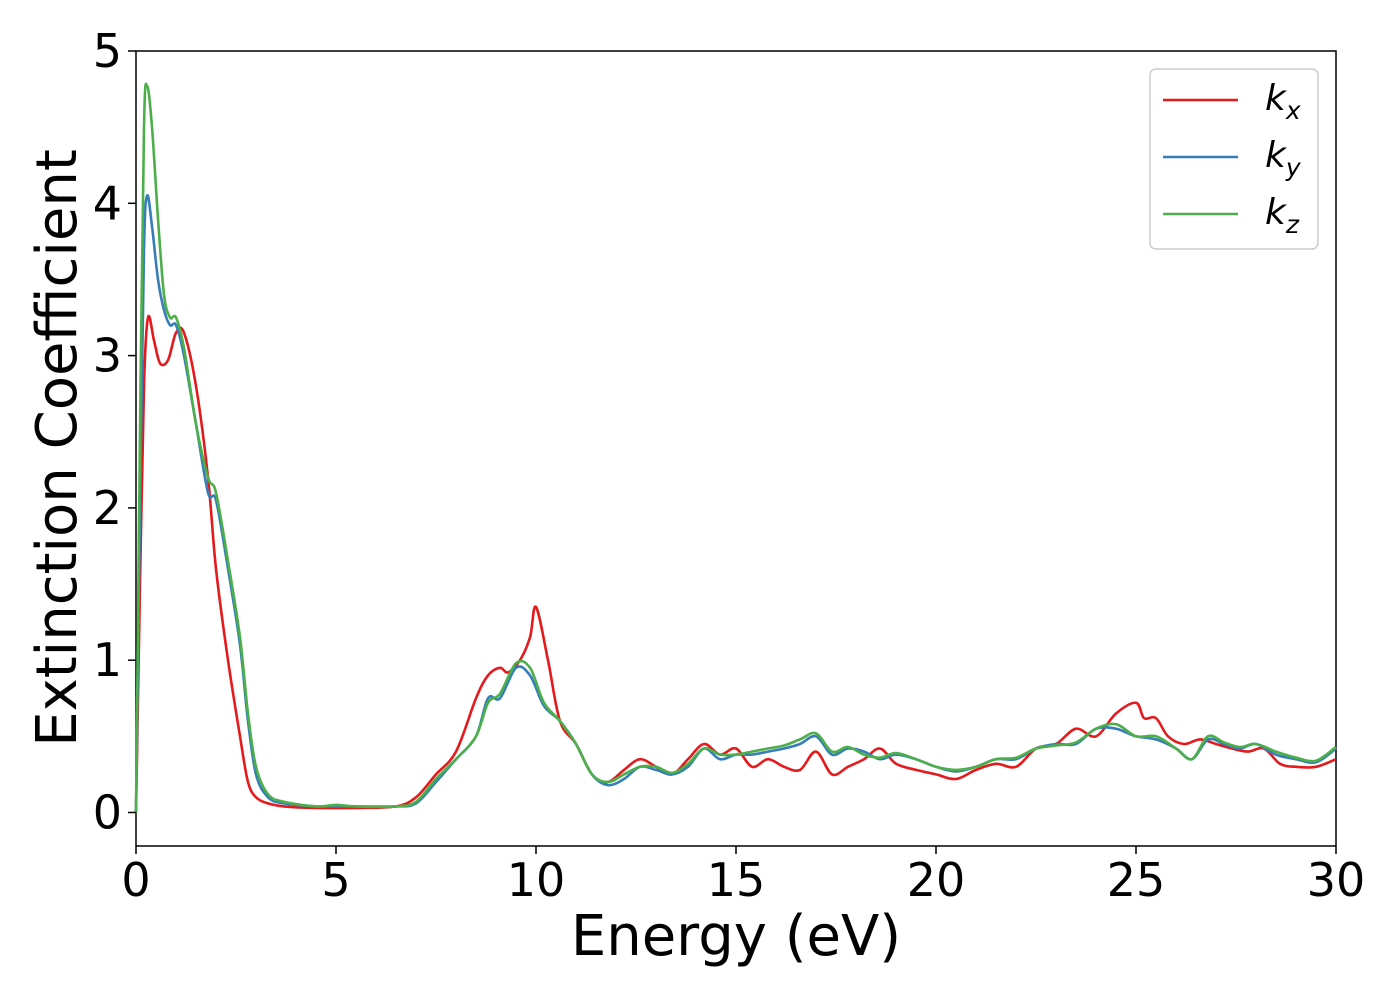 This screenshot has width=1400, height=1000. What do you see at coordinates (936, 880) in the screenshot?
I see `x-tick-label: 20` at bounding box center [936, 880].